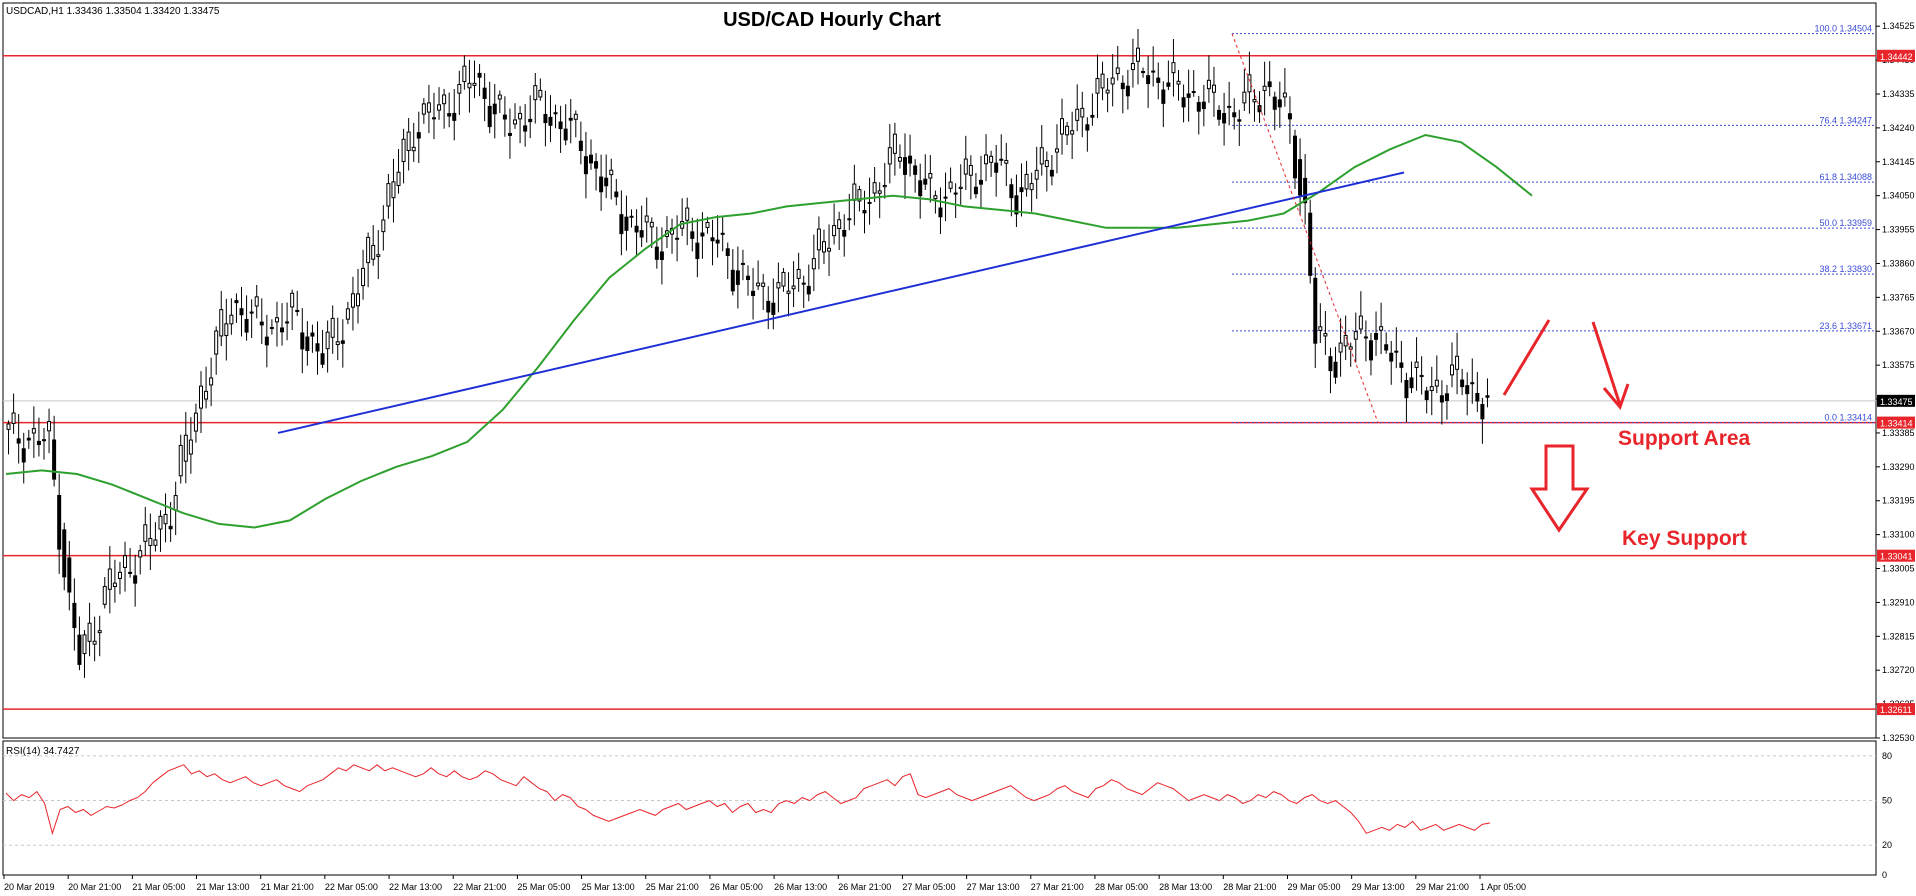 This screenshot has width=1916, height=896. Describe the element at coordinates (1249, 887) in the screenshot. I see `time-tick-label: 28 Mar 21:00` at that location.